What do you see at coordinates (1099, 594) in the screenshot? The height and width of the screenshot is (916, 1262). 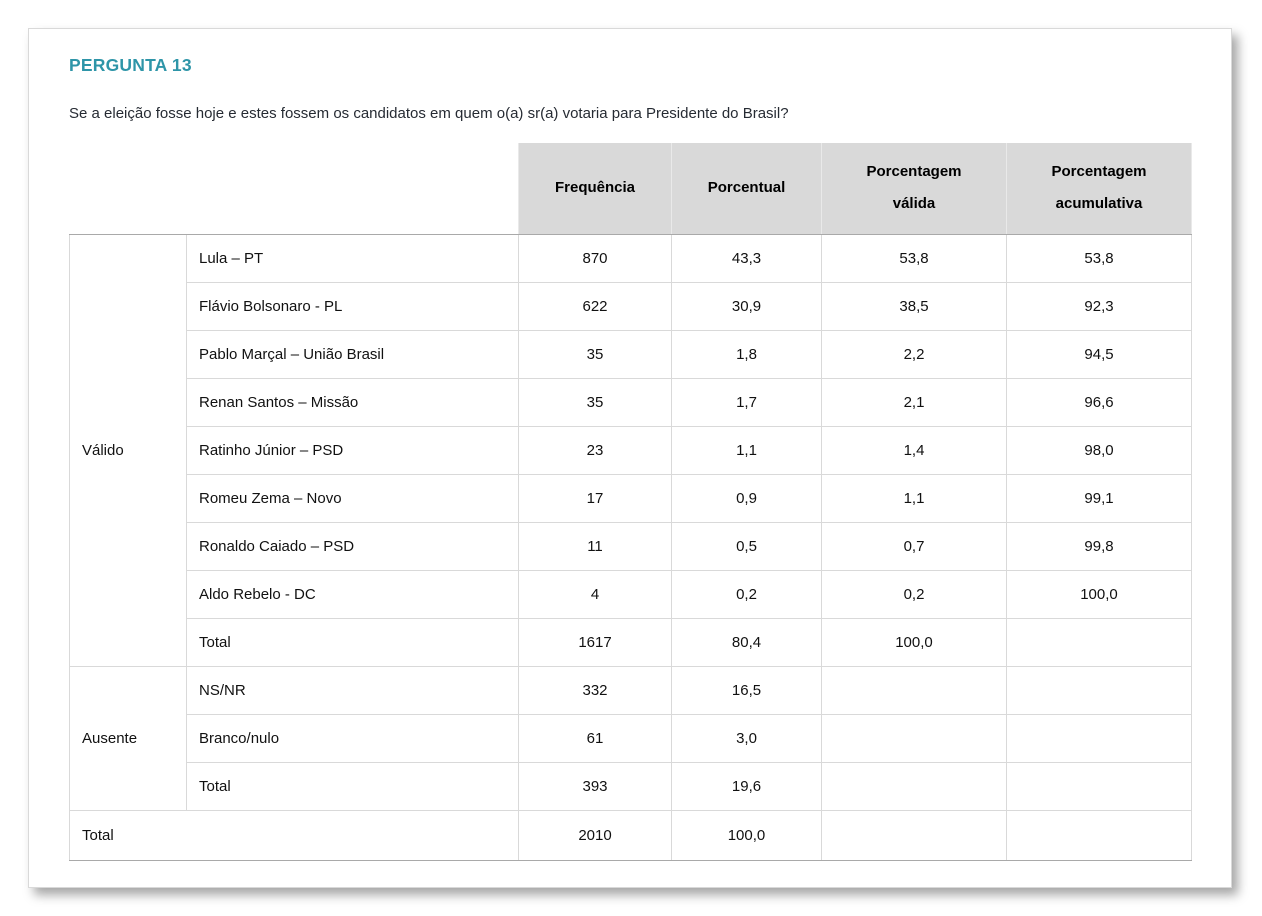 I see `cell-cumulative-percent: 100,0` at bounding box center [1099, 594].